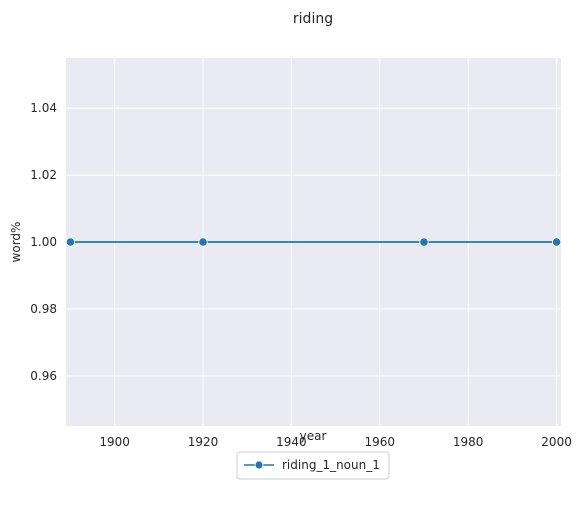  What do you see at coordinates (335, 442) in the screenshot?
I see `x-tick-labels: 1900 1920 1940 1960 1980 2000` at bounding box center [335, 442].